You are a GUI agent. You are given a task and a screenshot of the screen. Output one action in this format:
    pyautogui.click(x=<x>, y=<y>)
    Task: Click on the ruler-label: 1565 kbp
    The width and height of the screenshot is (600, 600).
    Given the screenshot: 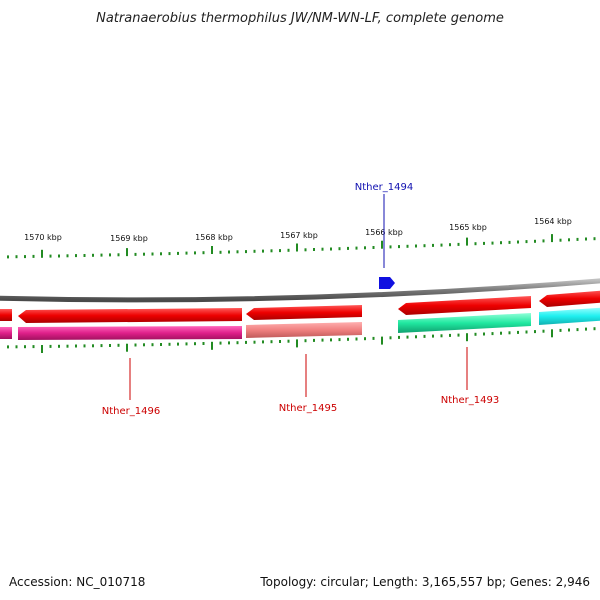 What is the action you would take?
    pyautogui.click(x=468, y=227)
    